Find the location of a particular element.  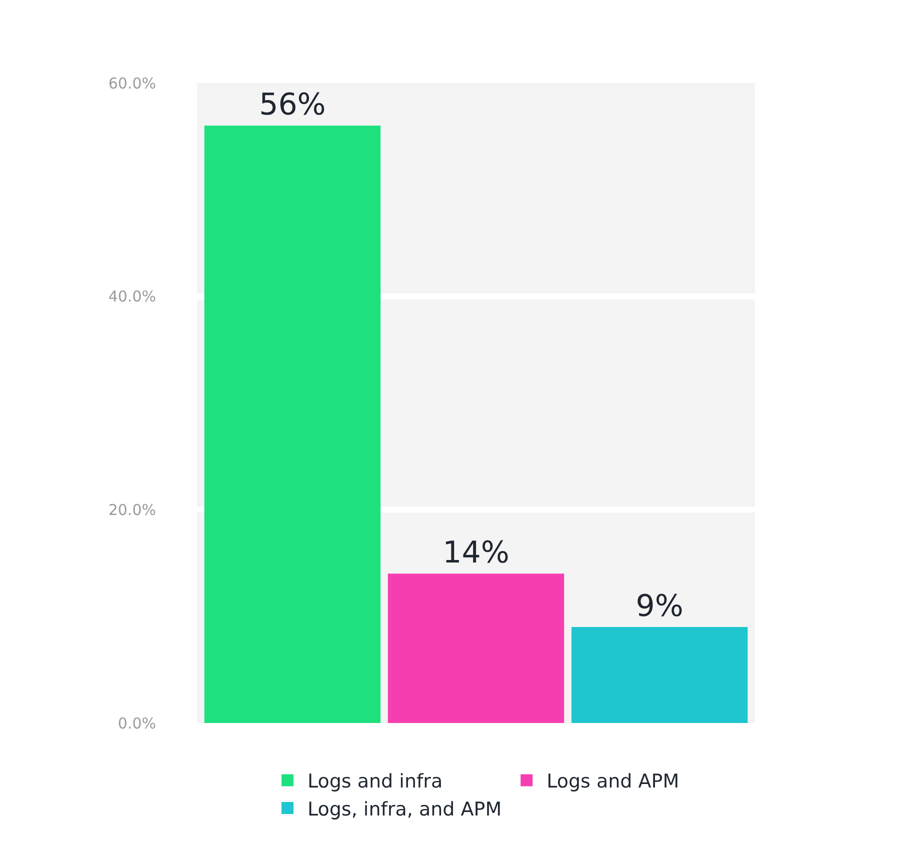

text: 9% is located at coordinates (660, 606).